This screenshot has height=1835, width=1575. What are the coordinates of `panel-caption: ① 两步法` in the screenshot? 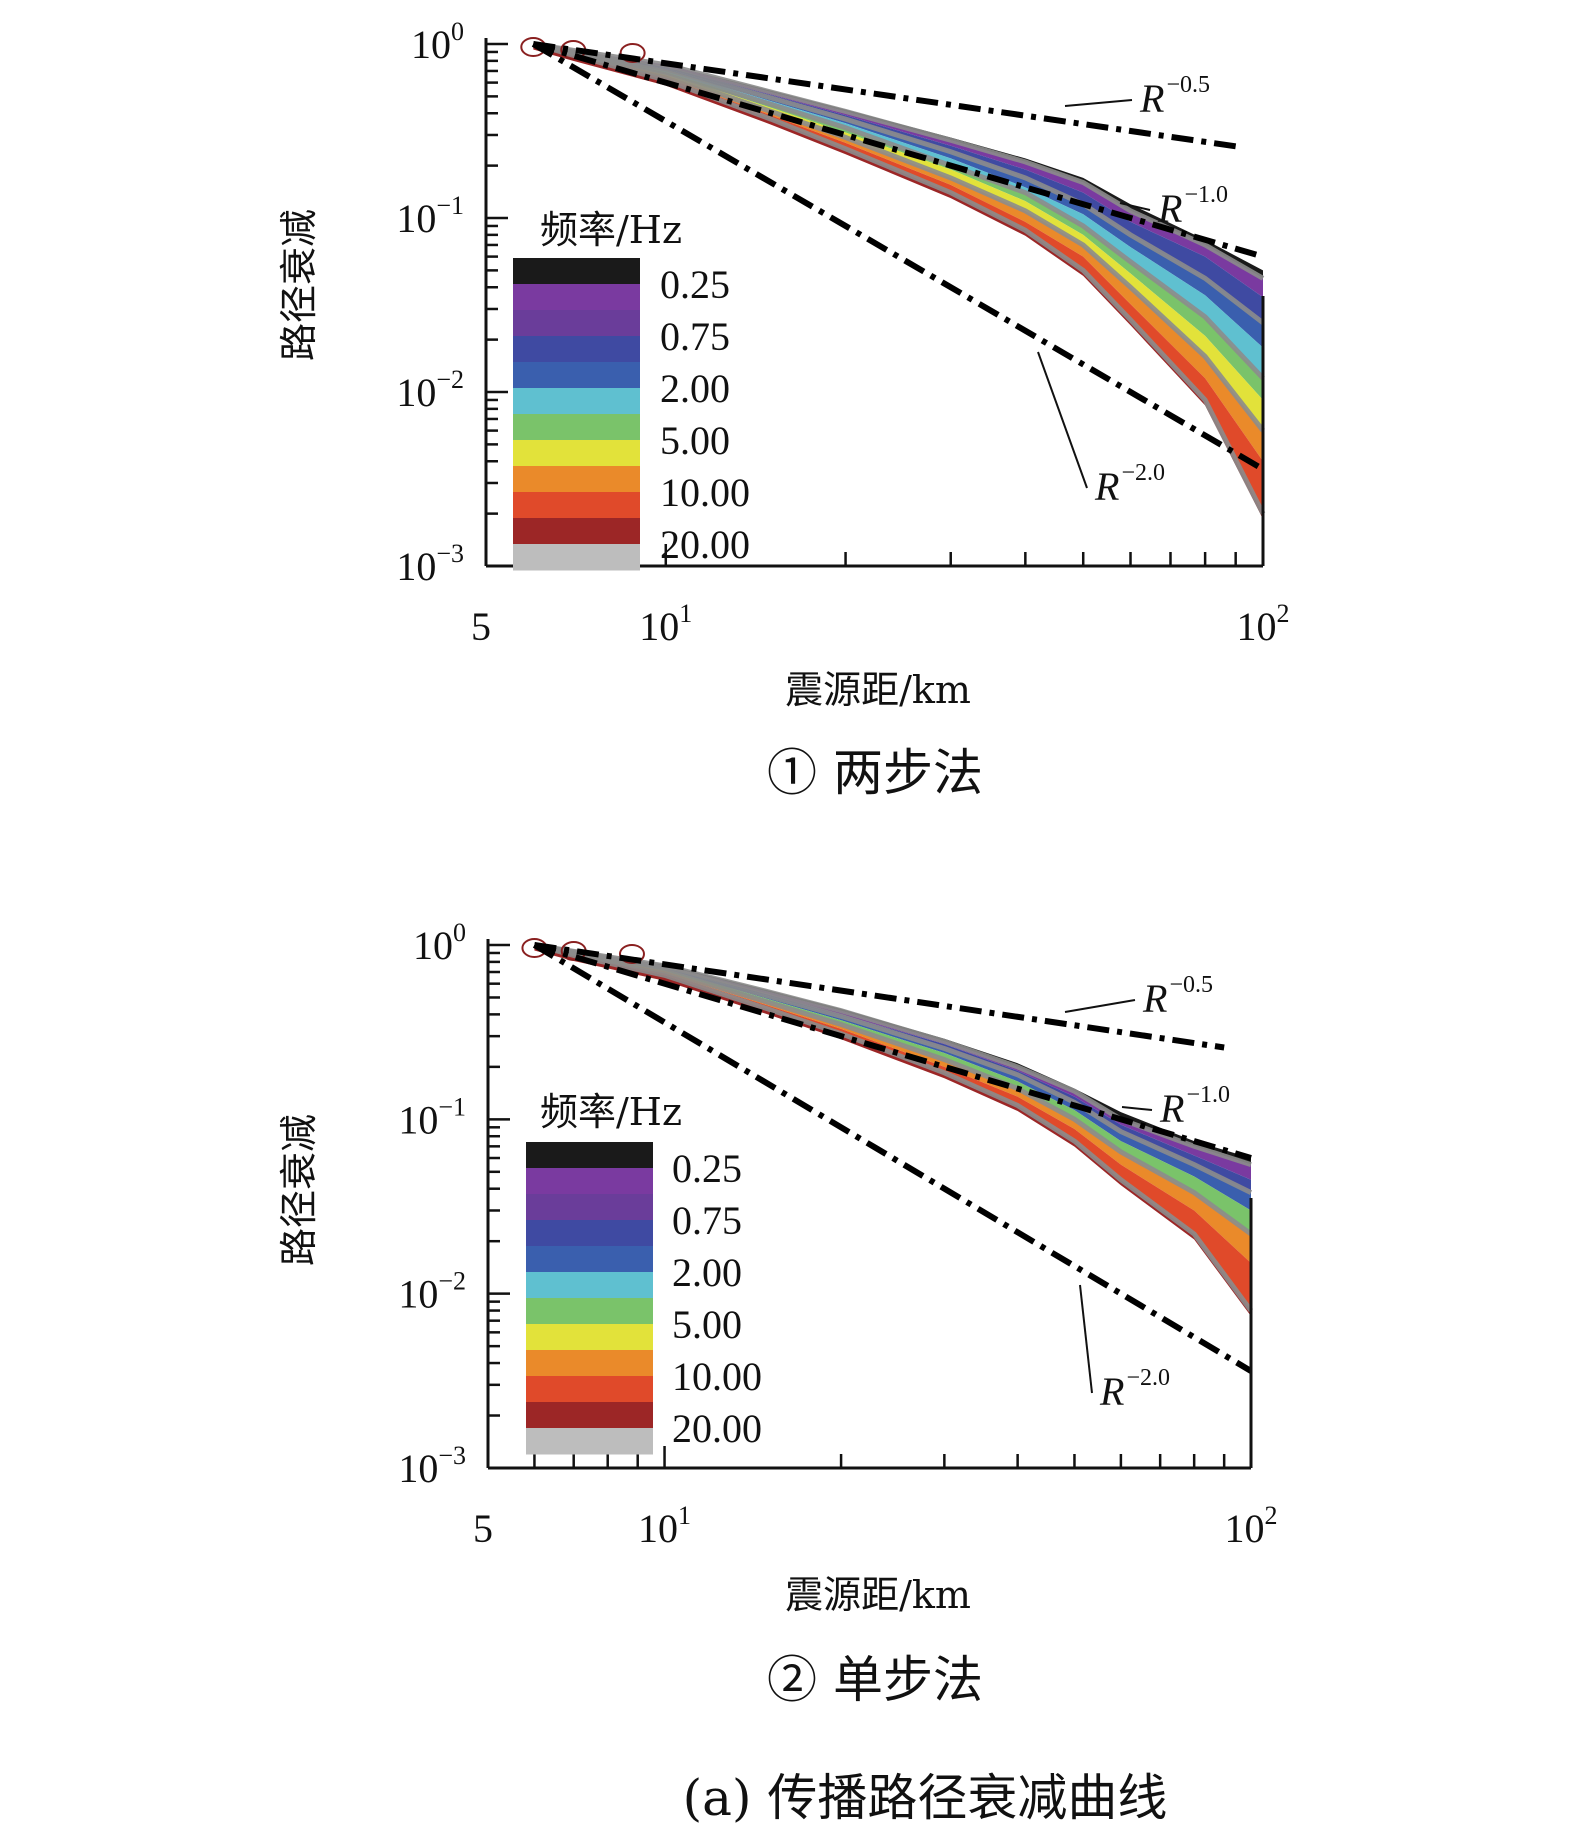 It's located at (875, 773).